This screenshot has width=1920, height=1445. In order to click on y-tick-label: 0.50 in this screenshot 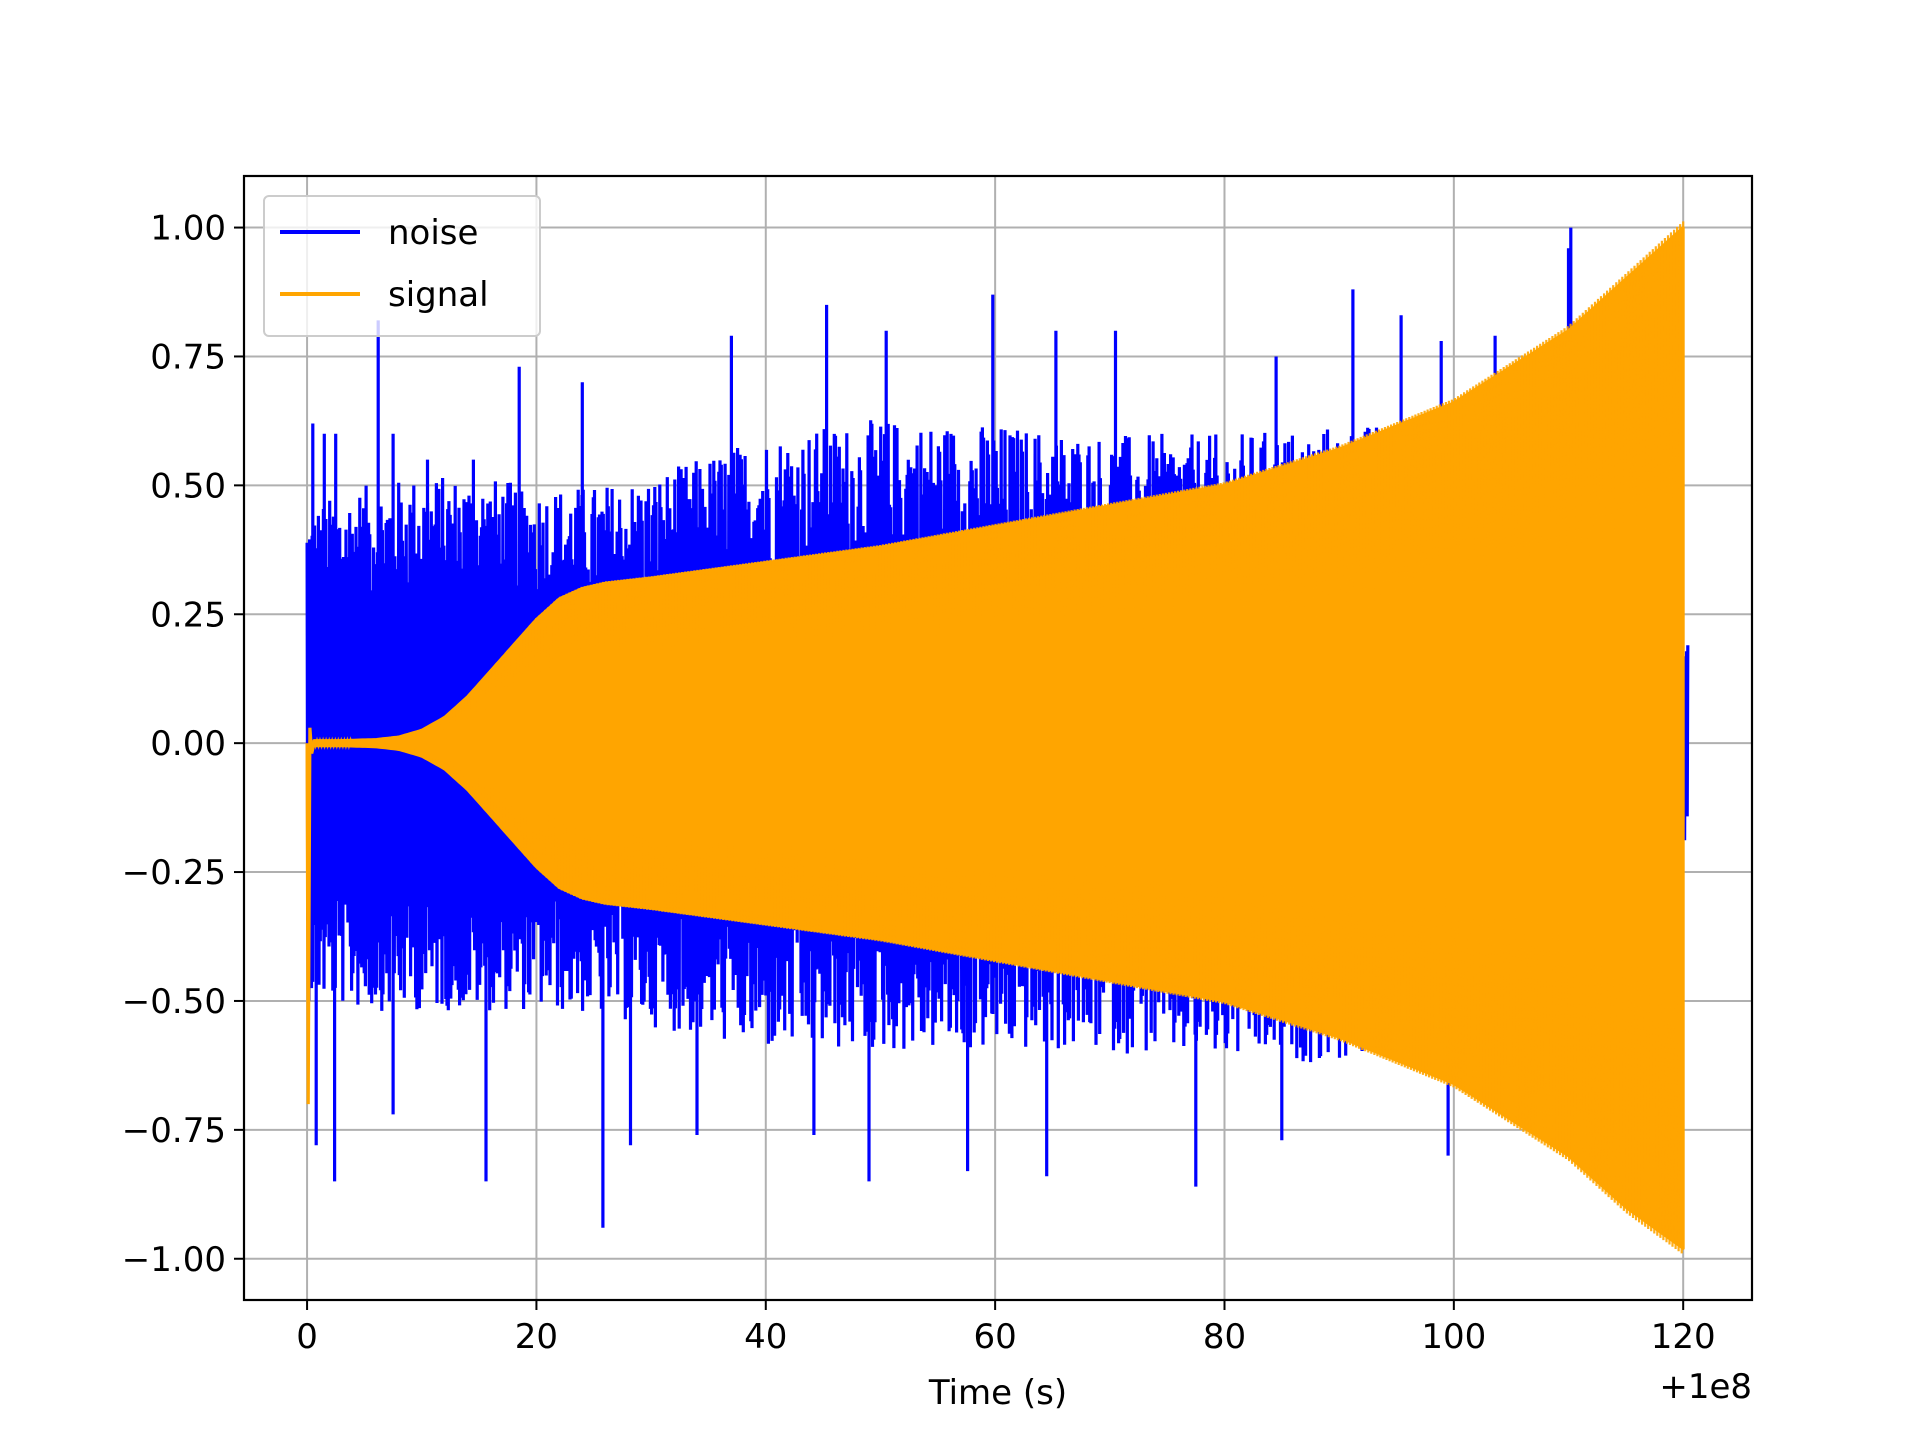, I will do `click(188, 486)`.